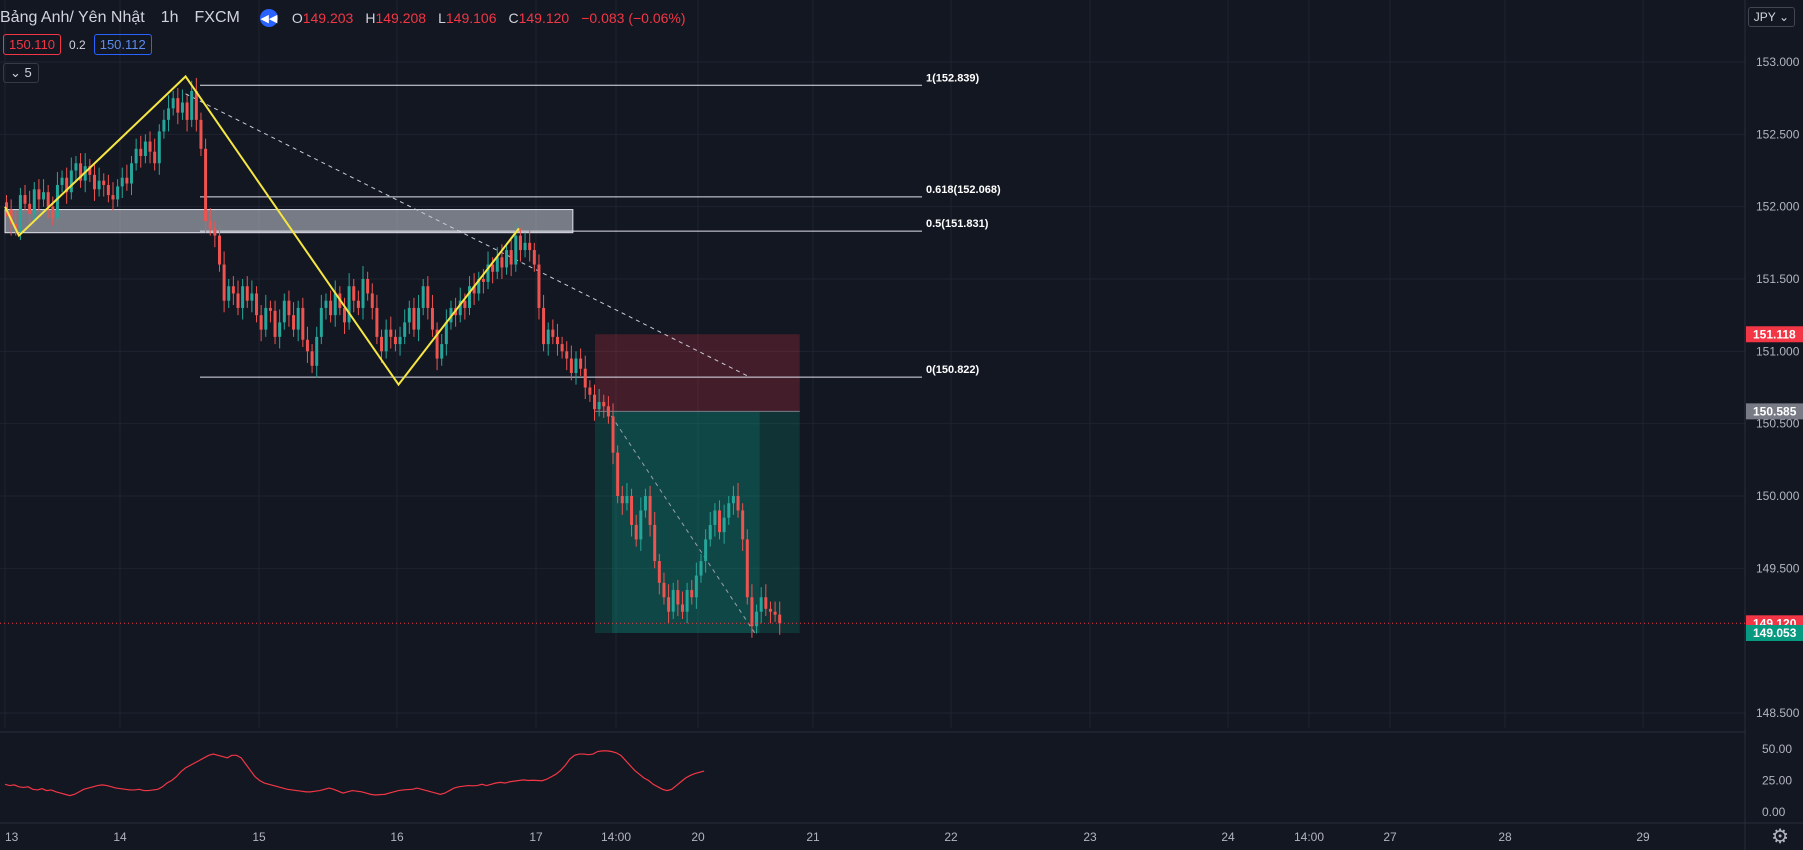 The image size is (1803, 850). Describe the element at coordinates (953, 370) in the screenshot. I see `fib-level-label: 0(150.822)` at that location.